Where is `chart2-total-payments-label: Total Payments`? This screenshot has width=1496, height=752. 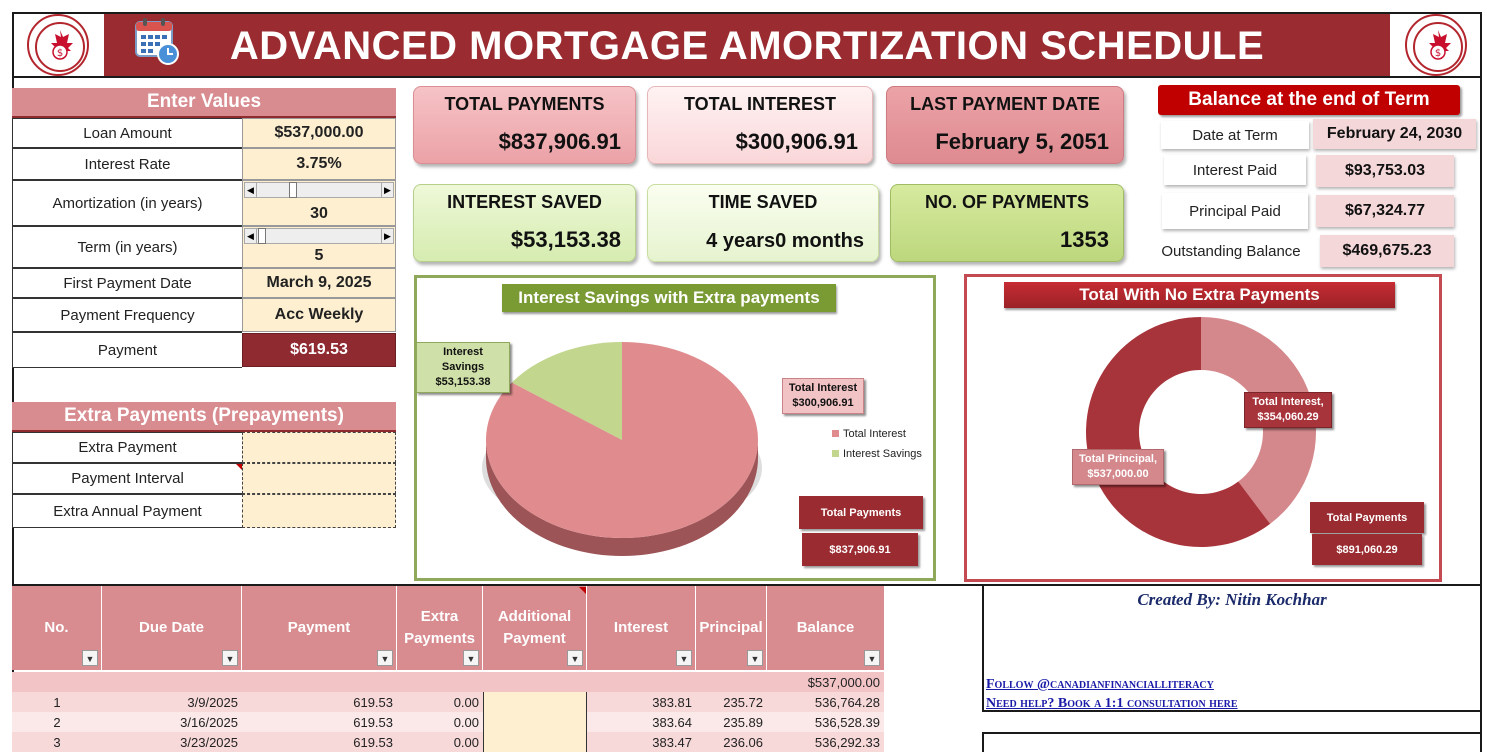
chart2-total-payments-label: Total Payments is located at coordinates (1367, 517).